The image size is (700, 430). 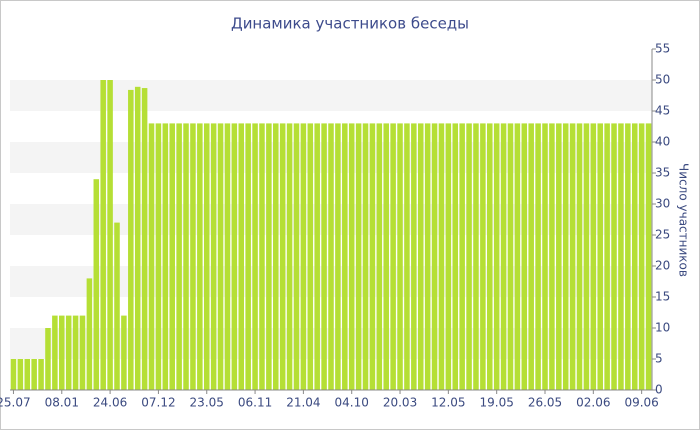 What do you see at coordinates (662, 173) in the screenshot?
I see `y-tick-label: 35` at bounding box center [662, 173].